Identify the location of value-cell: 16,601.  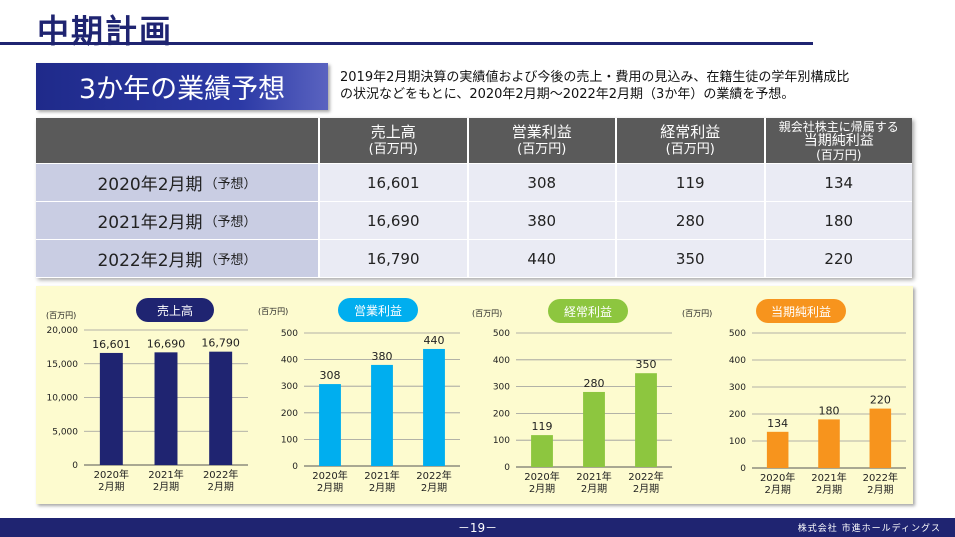
(392, 182).